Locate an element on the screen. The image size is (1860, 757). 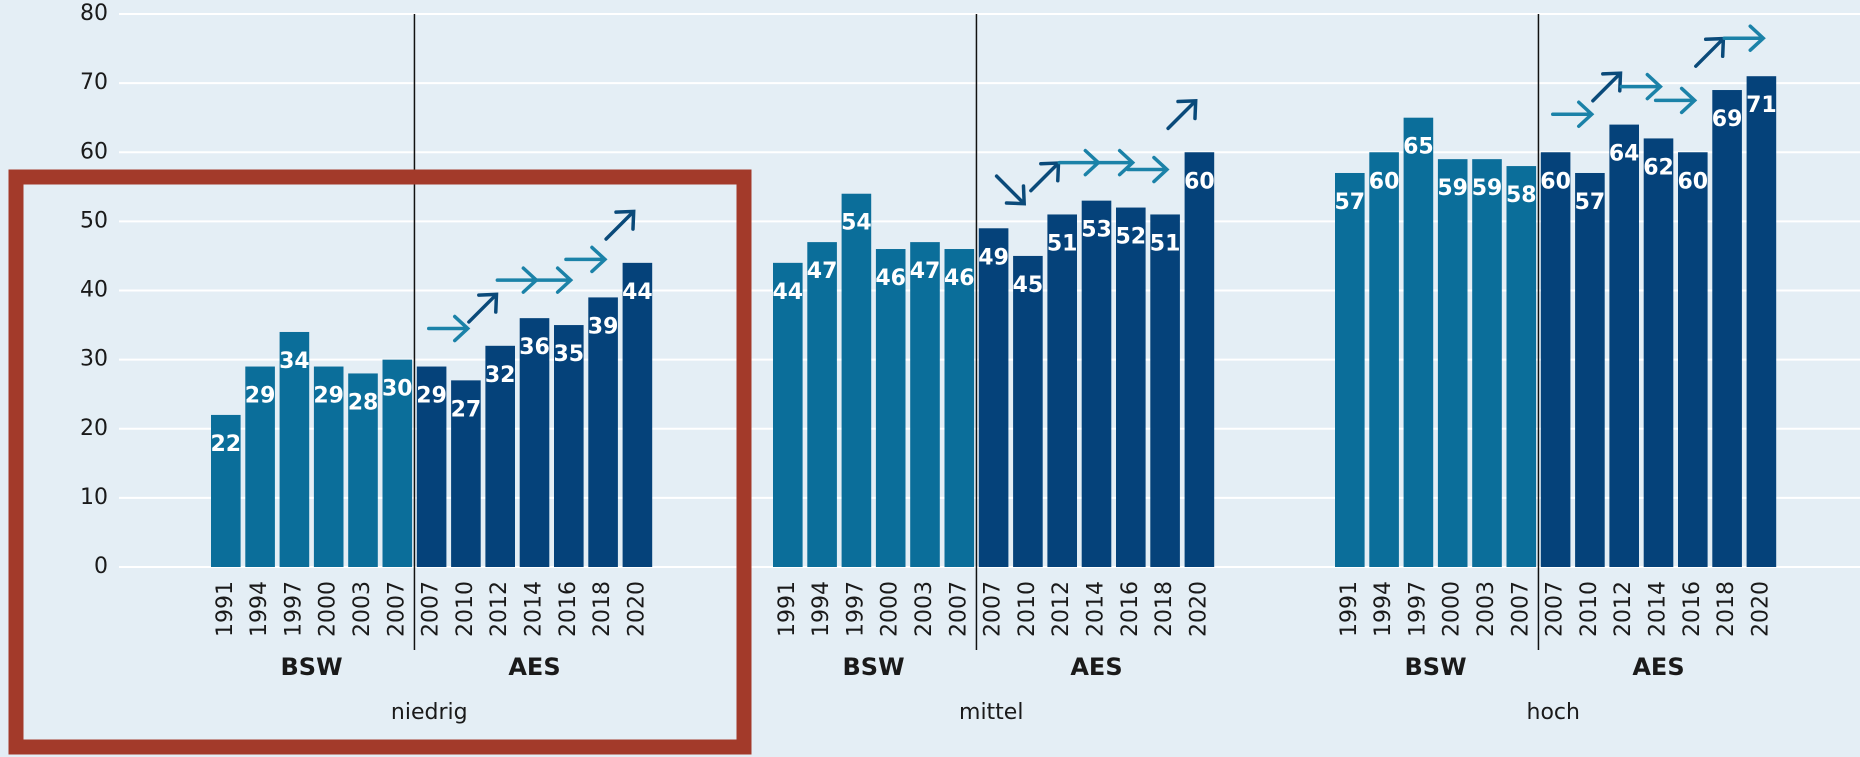
value-label: 71 is located at coordinates (1761, 105).